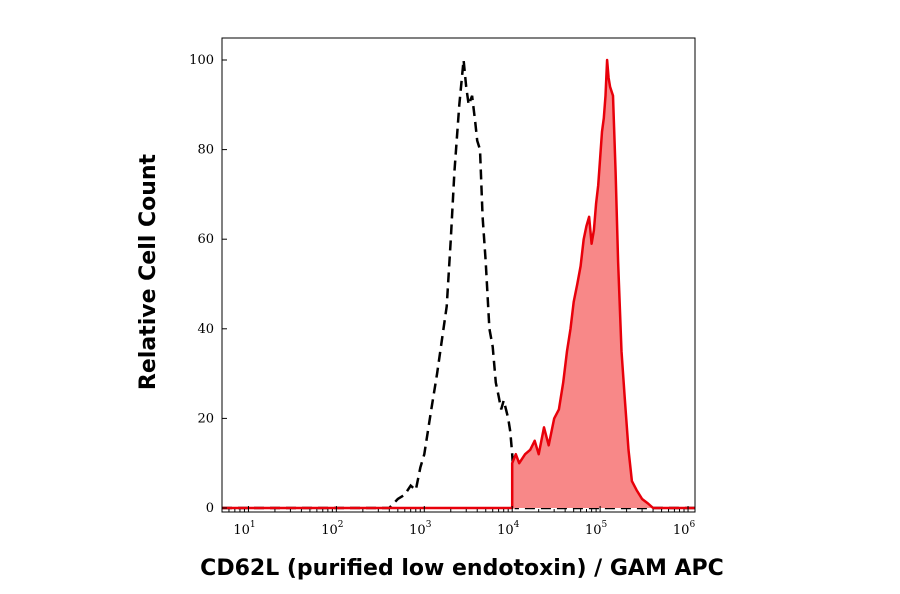 Image resolution: width=900 pixels, height=594 pixels. Describe the element at coordinates (201, 60) in the screenshot. I see `y-tick-label: 100` at that location.